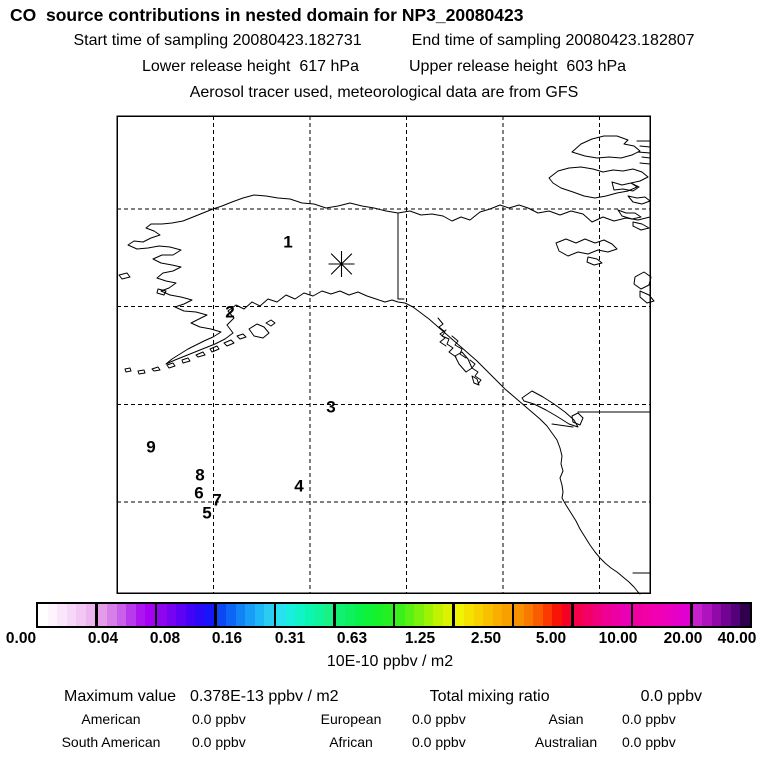  What do you see at coordinates (200, 475) in the screenshot?
I see `region-marker-8: 8` at bounding box center [200, 475].